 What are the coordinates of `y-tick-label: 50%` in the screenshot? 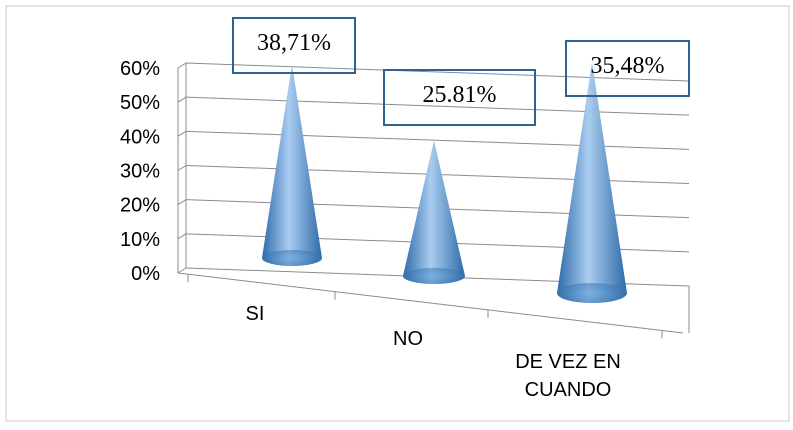 It's located at (140, 103).